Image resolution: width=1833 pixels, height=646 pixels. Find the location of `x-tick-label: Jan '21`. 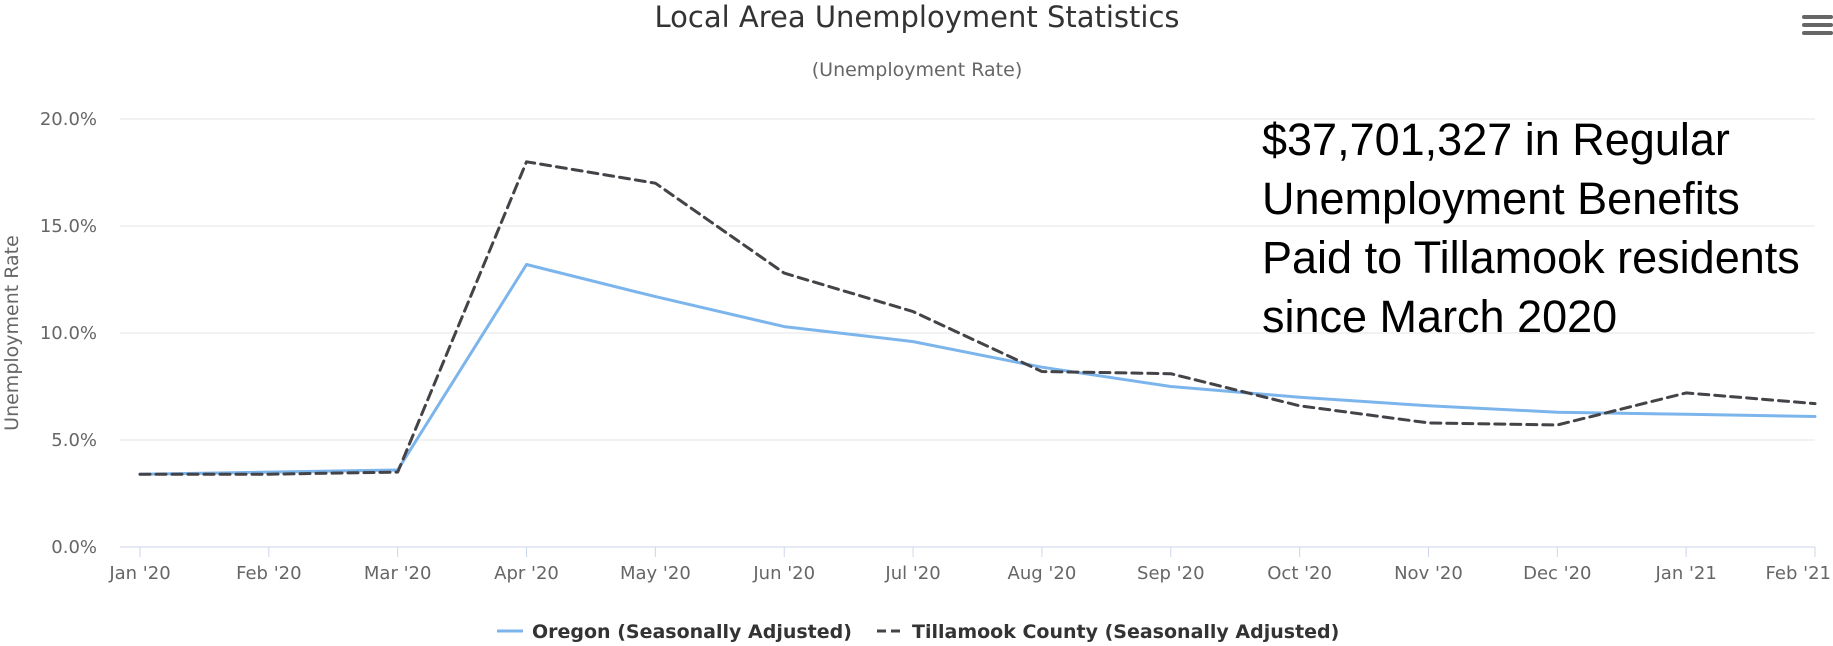

x-tick-label: Jan '21 is located at coordinates (1685, 573).